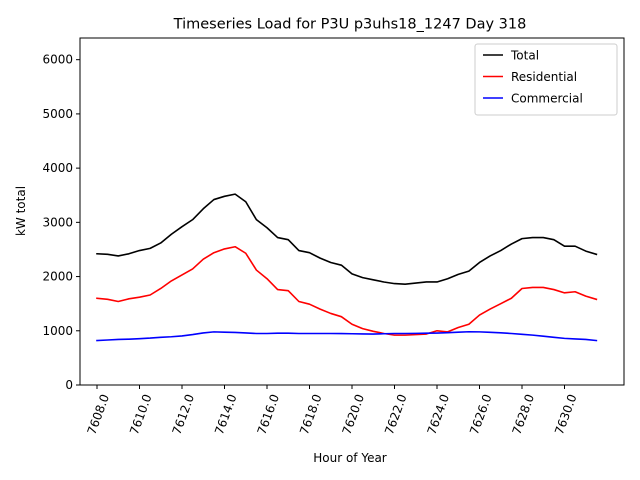  Describe the element at coordinates (141, 414) in the screenshot. I see `x-tick-label: 7610.0` at that location.